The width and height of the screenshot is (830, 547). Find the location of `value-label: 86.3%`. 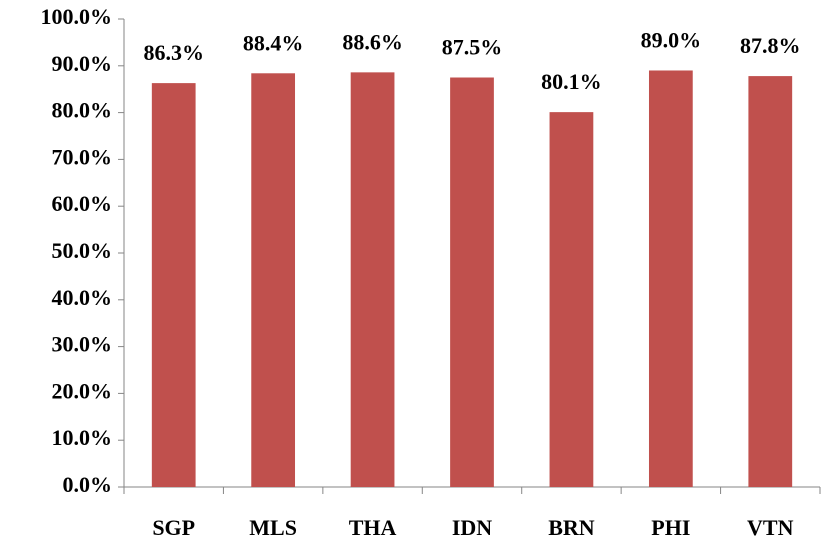

value-label: 86.3% is located at coordinates (173, 52).